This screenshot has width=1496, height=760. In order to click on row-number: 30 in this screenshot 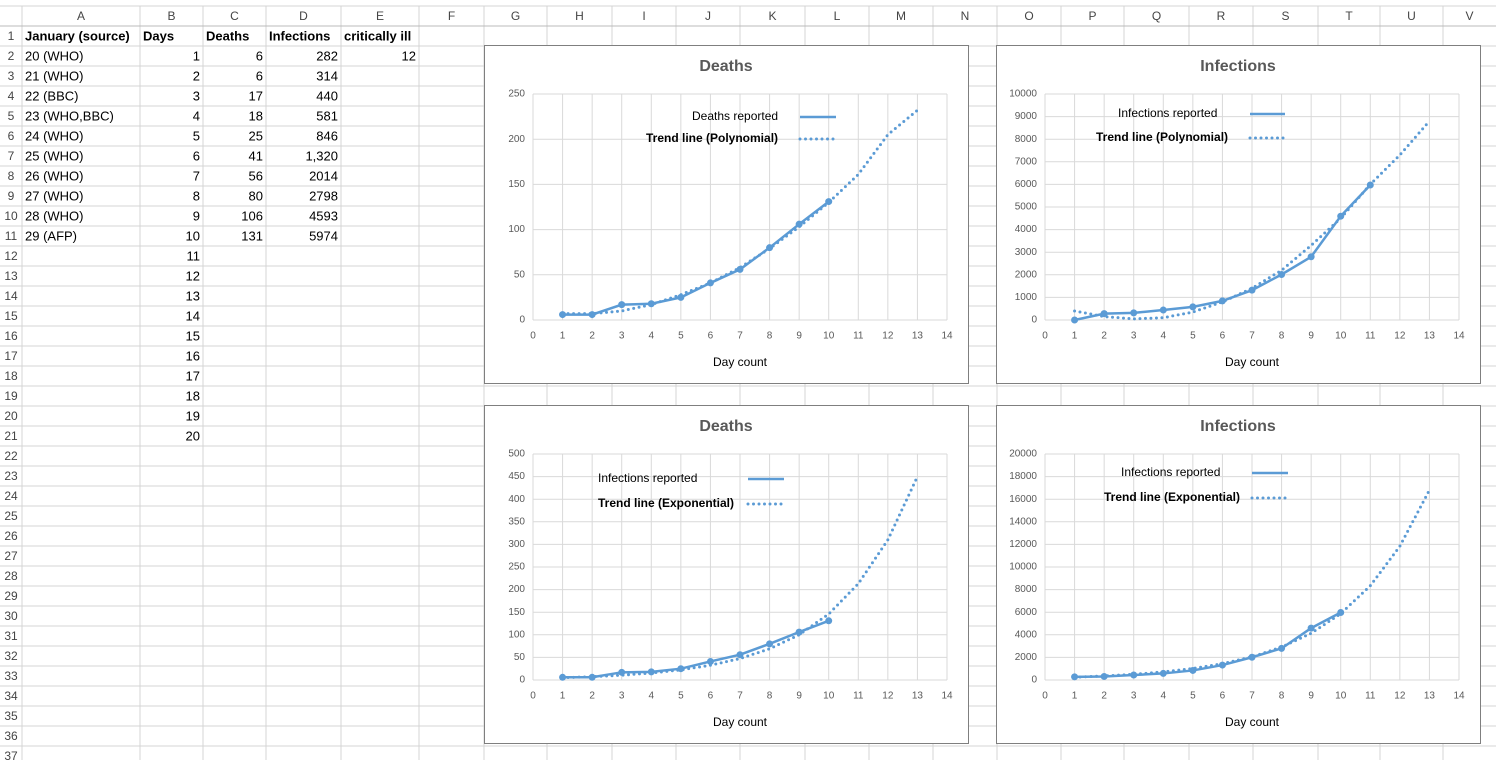, I will do `click(11, 616)`.